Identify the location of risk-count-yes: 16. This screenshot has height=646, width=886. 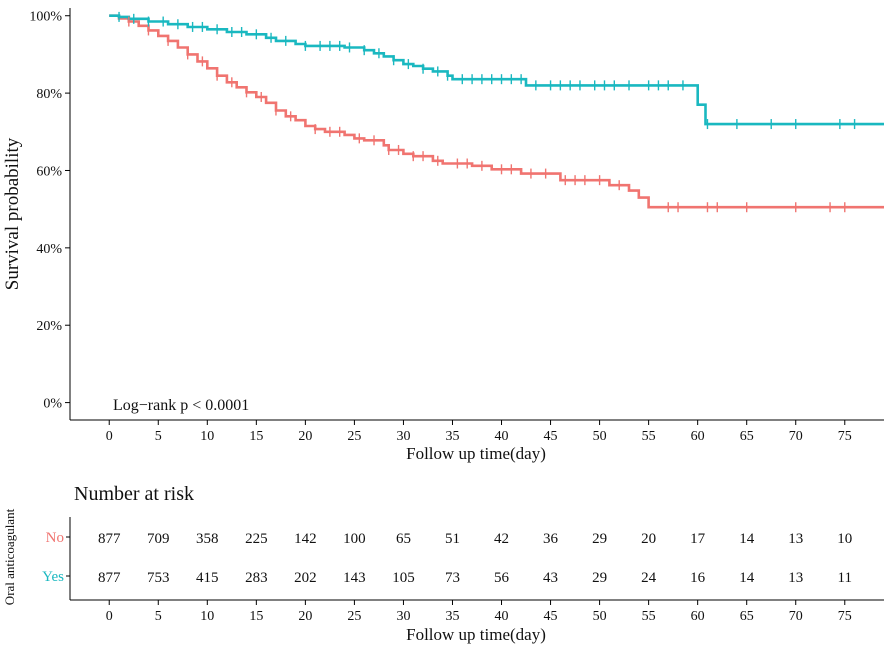
(698, 578).